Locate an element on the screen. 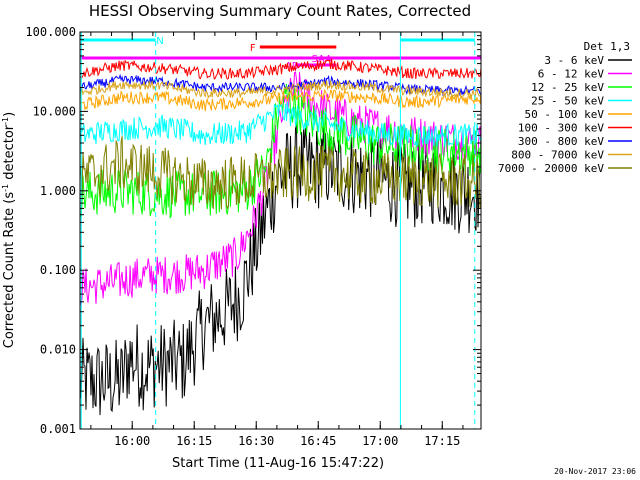  flag-label-n: N is located at coordinates (159, 41).